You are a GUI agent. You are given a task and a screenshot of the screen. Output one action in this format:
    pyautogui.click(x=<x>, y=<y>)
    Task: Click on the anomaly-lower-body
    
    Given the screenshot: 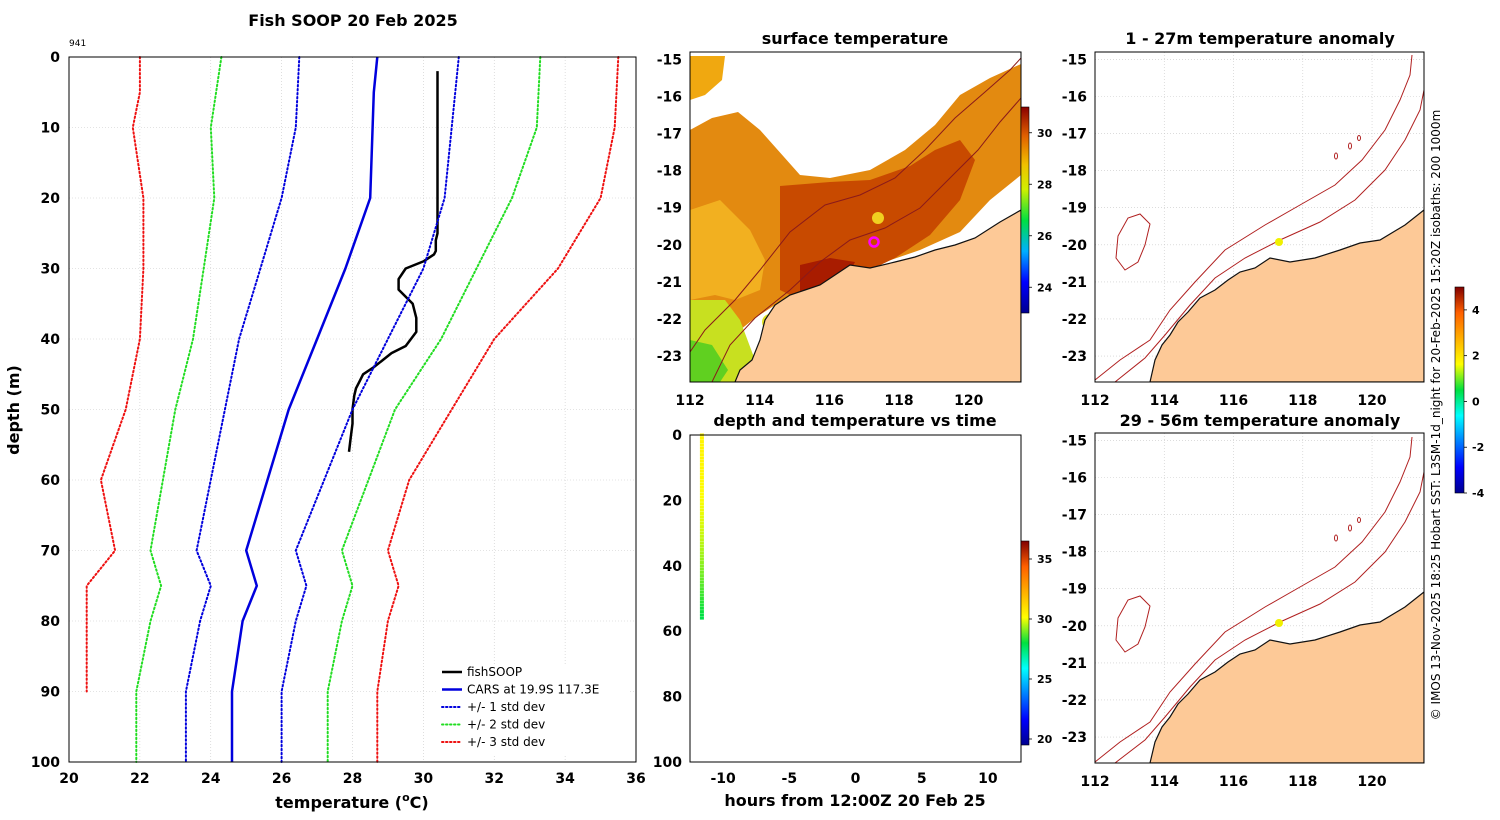 What is the action you would take?
    pyautogui.click(x=1259, y=599)
    